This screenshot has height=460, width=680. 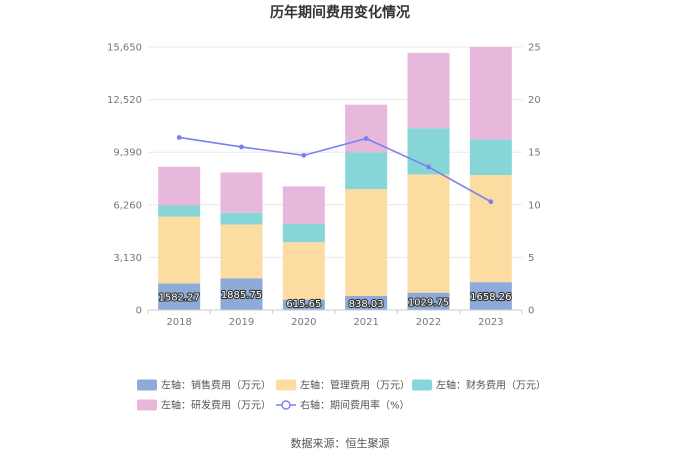 I want to click on x-axis-tick-label: 2018, so click(x=178, y=322).